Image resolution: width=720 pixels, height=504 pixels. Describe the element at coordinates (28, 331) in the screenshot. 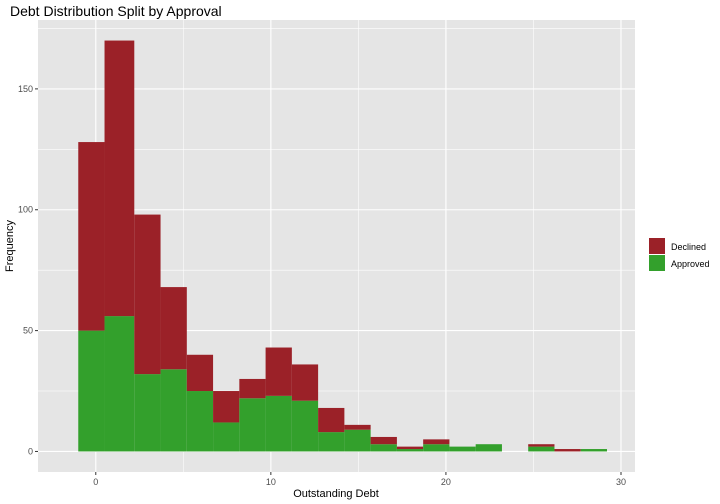

I see `y-tick-label: 50` at that location.